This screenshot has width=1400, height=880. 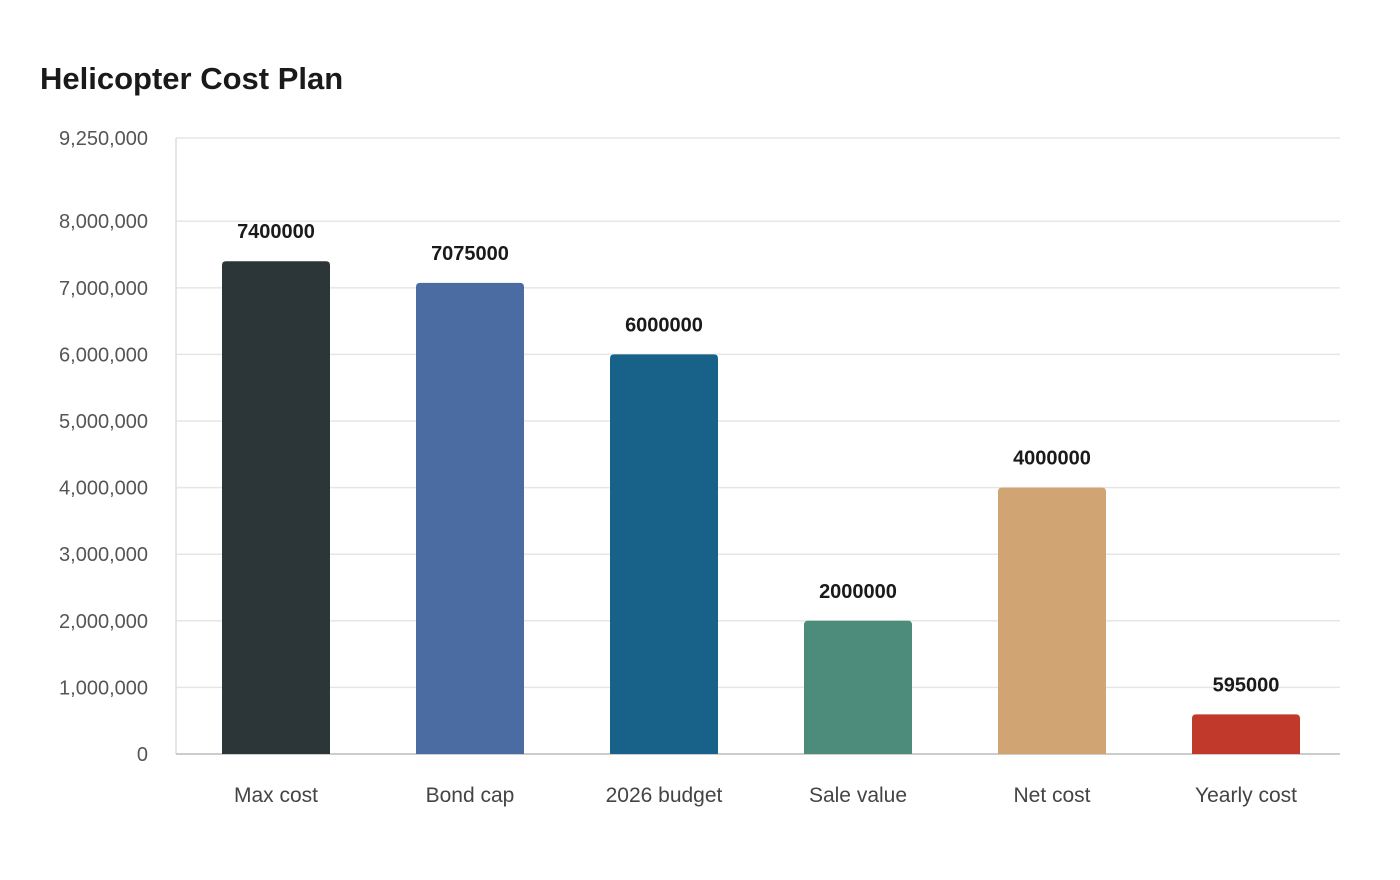 I want to click on chart-title: Helicopter Cost Plan, so click(x=192, y=78).